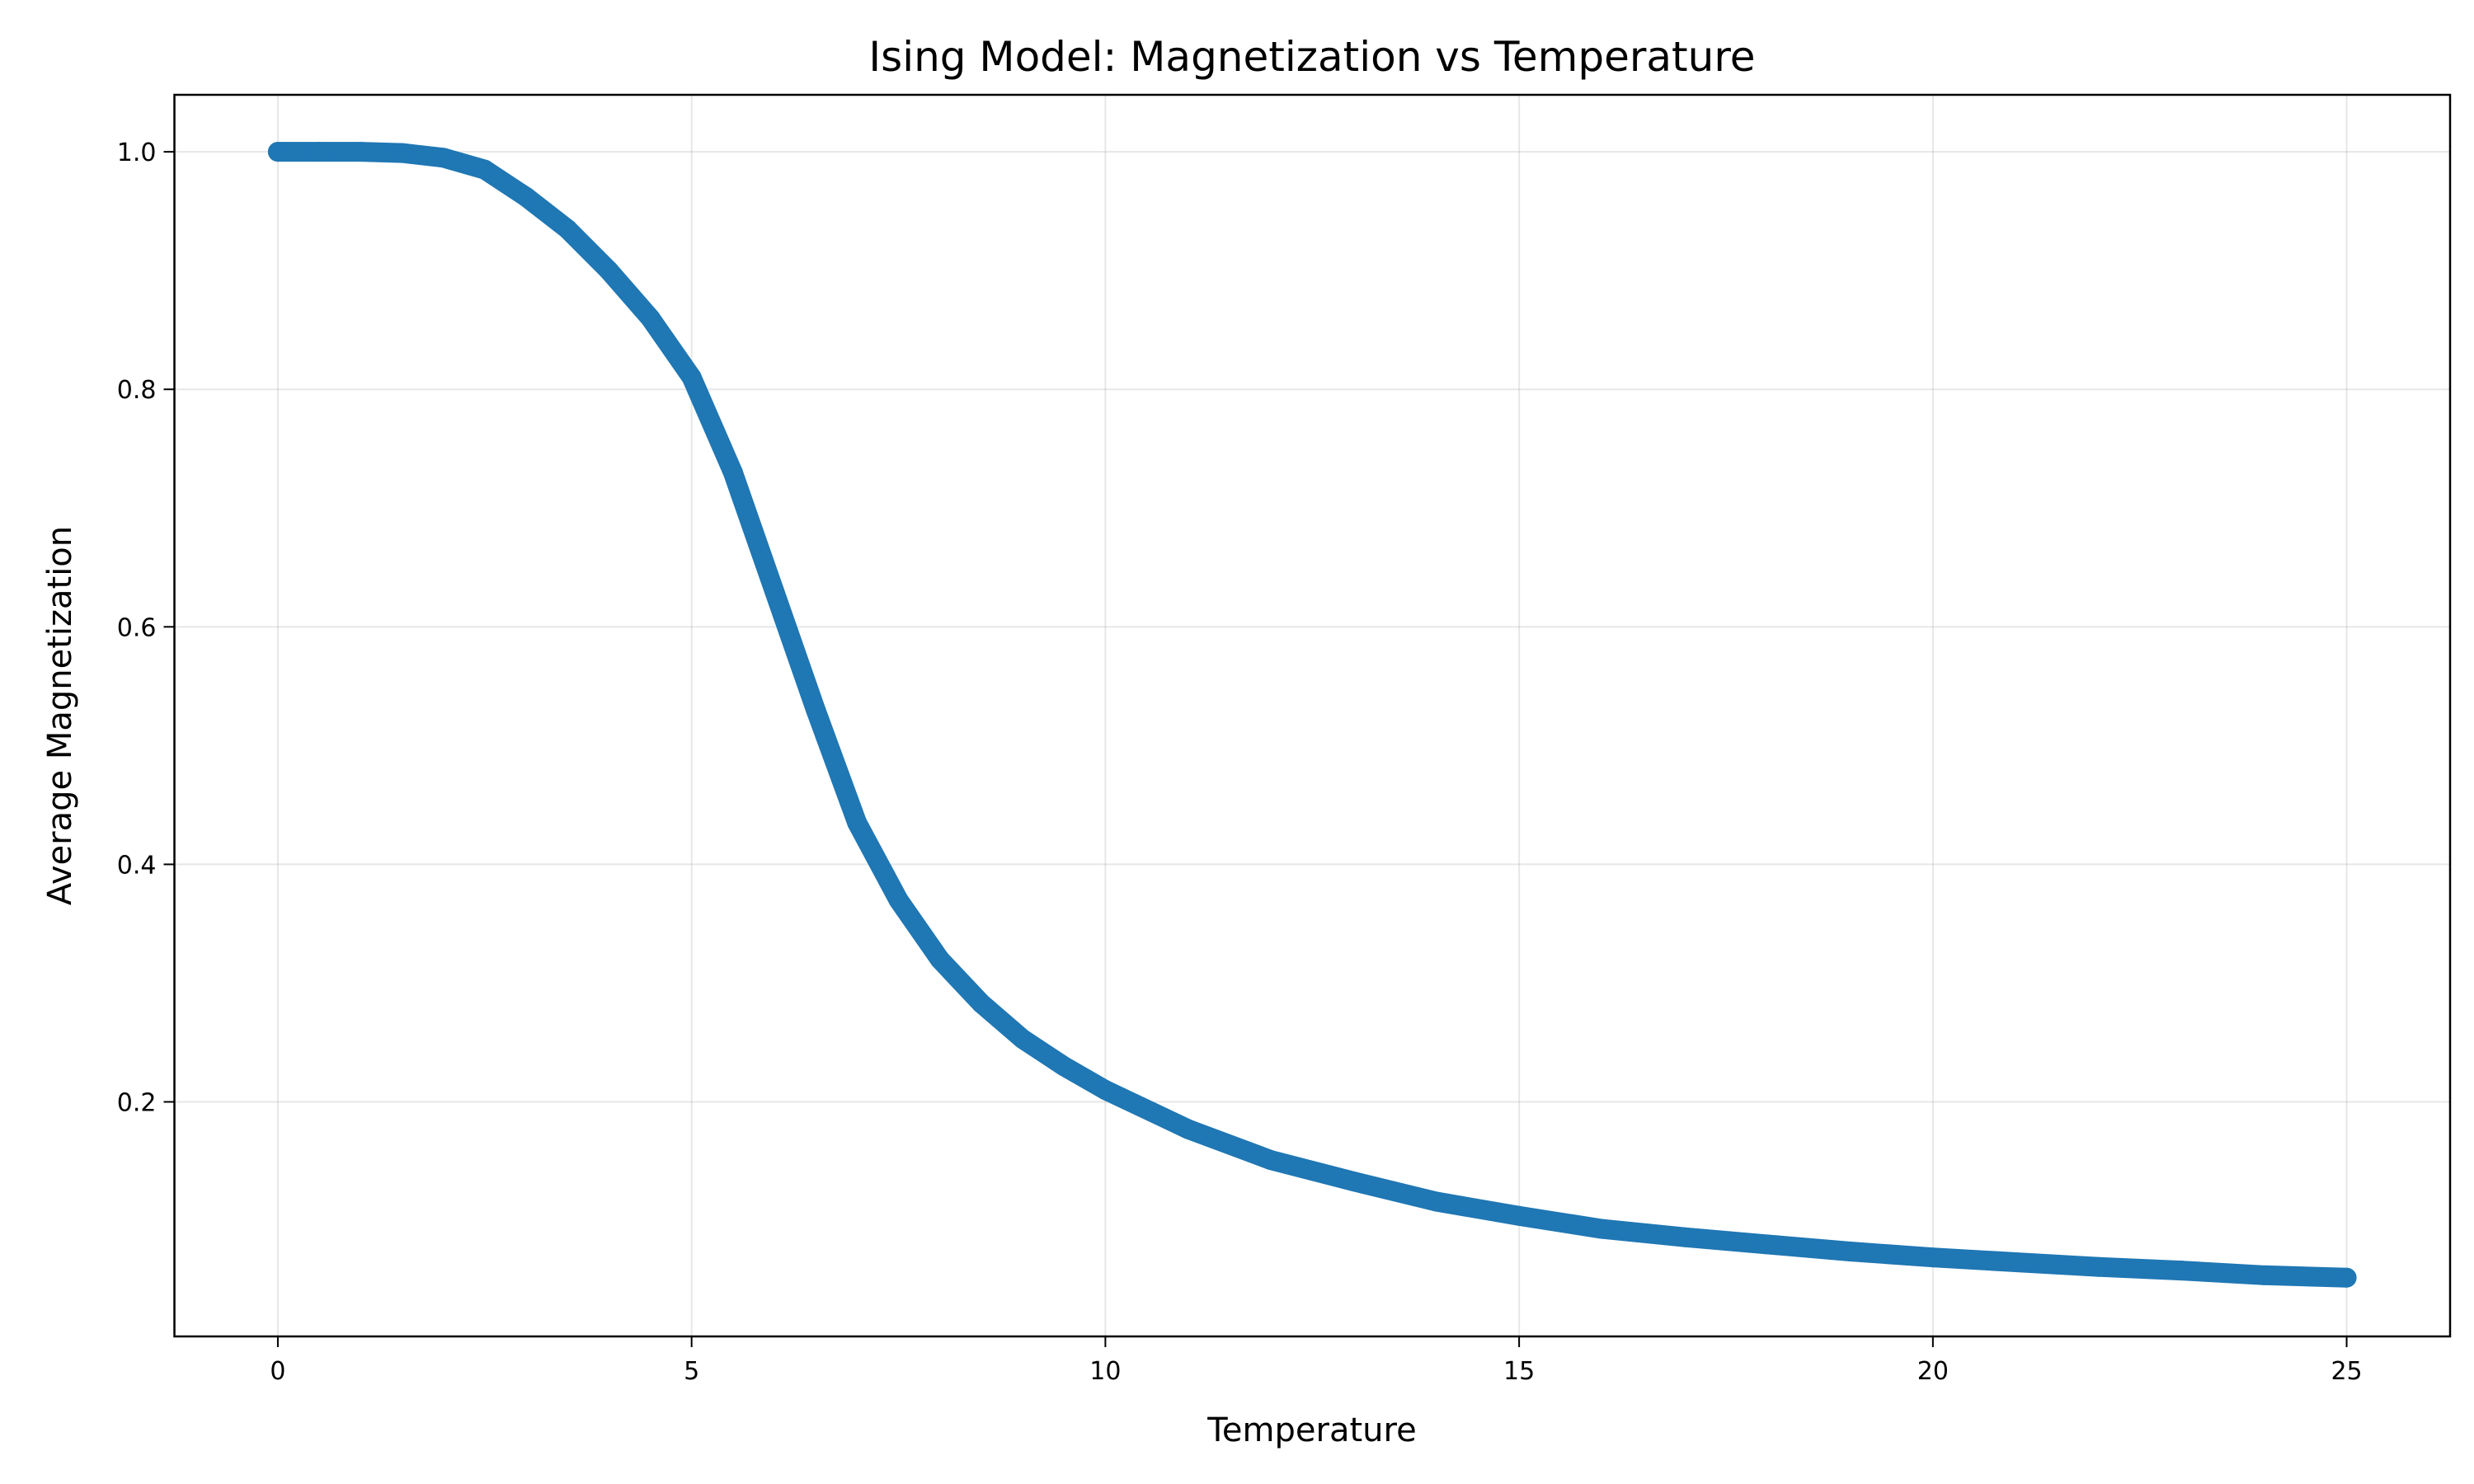 Image resolution: width=2474 pixels, height=1484 pixels. What do you see at coordinates (137, 390) in the screenshot?
I see `y-tick-label: 0.8` at bounding box center [137, 390].